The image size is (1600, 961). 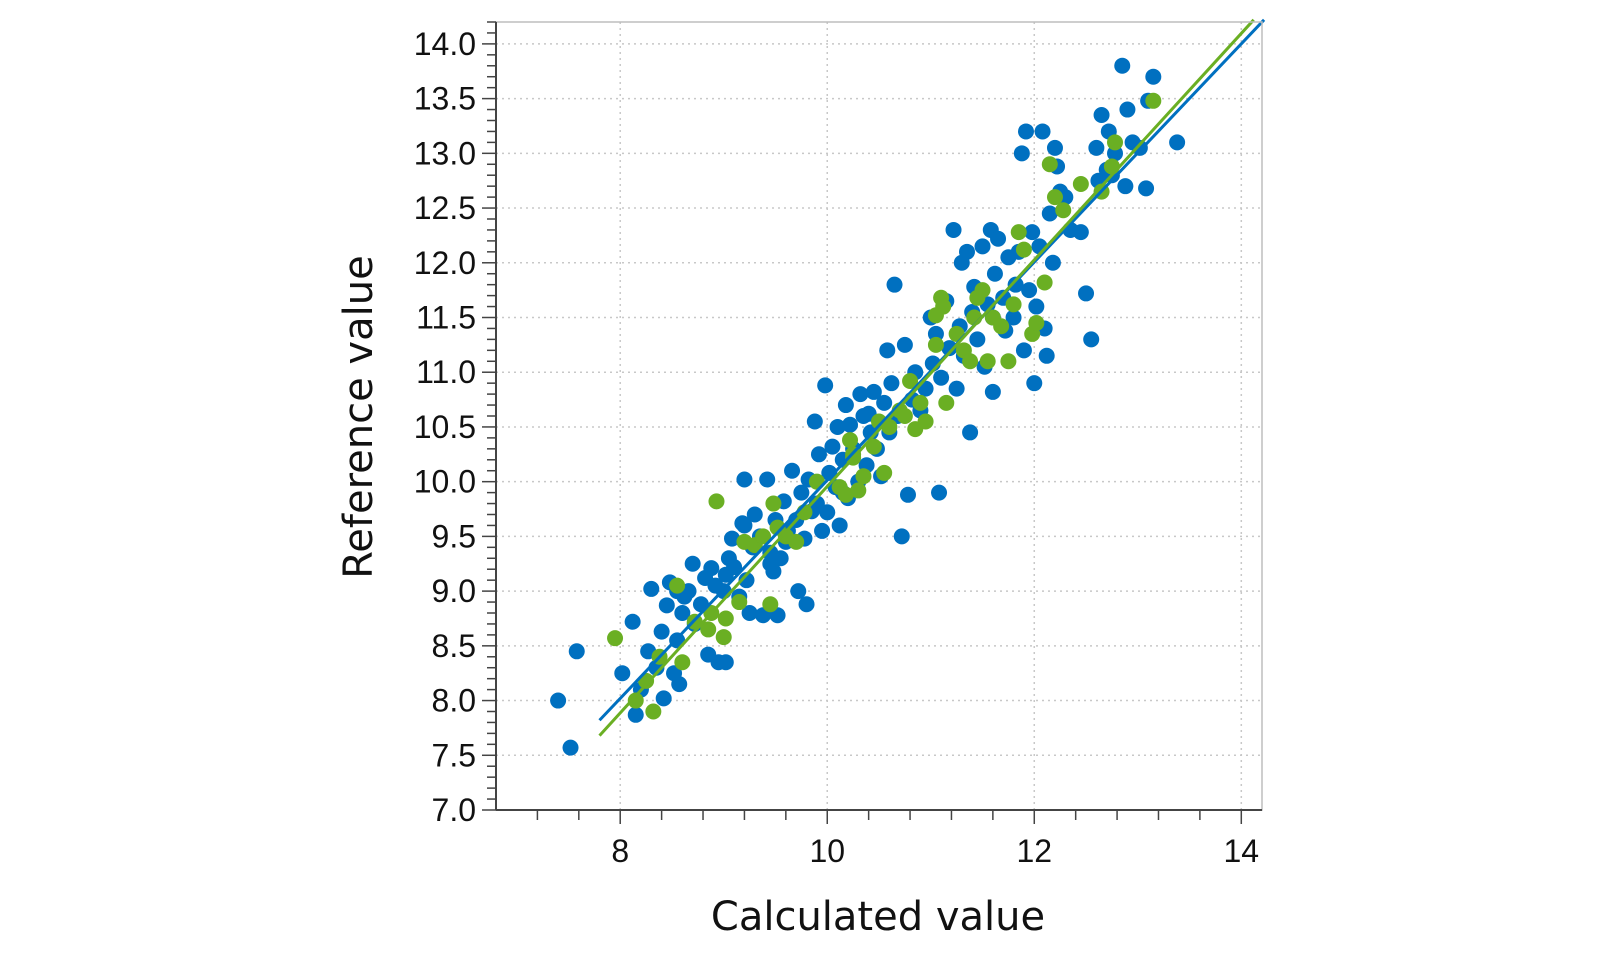 I want to click on x-axis-title: Calculated value, so click(x=878, y=917).